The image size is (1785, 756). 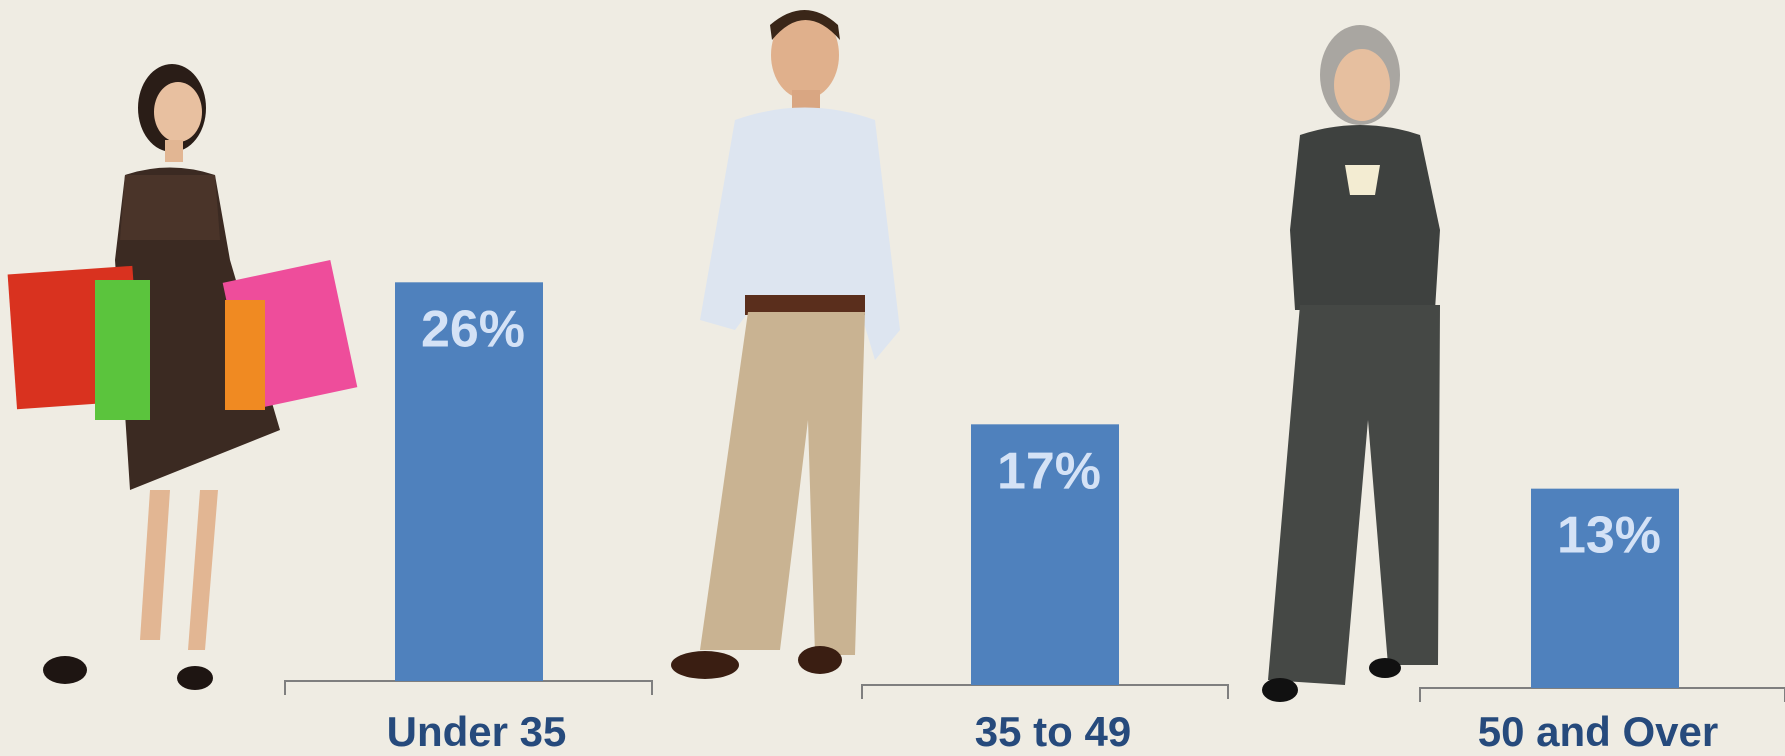 What do you see at coordinates (1053, 731) in the screenshot?
I see `category-label: 35 to 49` at bounding box center [1053, 731].